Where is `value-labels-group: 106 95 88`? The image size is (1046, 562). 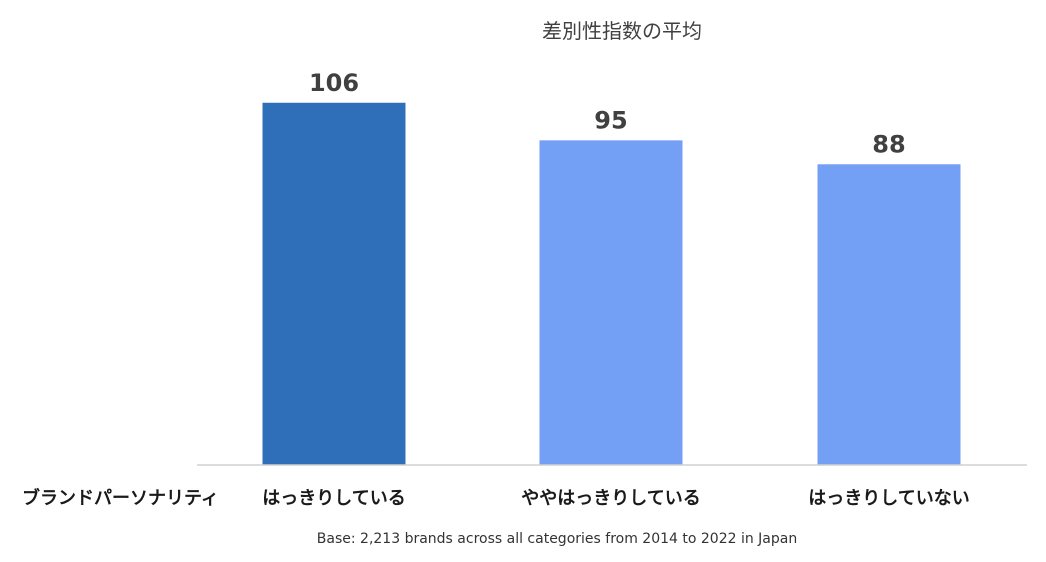 value-labels-group: 106 95 88 is located at coordinates (607, 114).